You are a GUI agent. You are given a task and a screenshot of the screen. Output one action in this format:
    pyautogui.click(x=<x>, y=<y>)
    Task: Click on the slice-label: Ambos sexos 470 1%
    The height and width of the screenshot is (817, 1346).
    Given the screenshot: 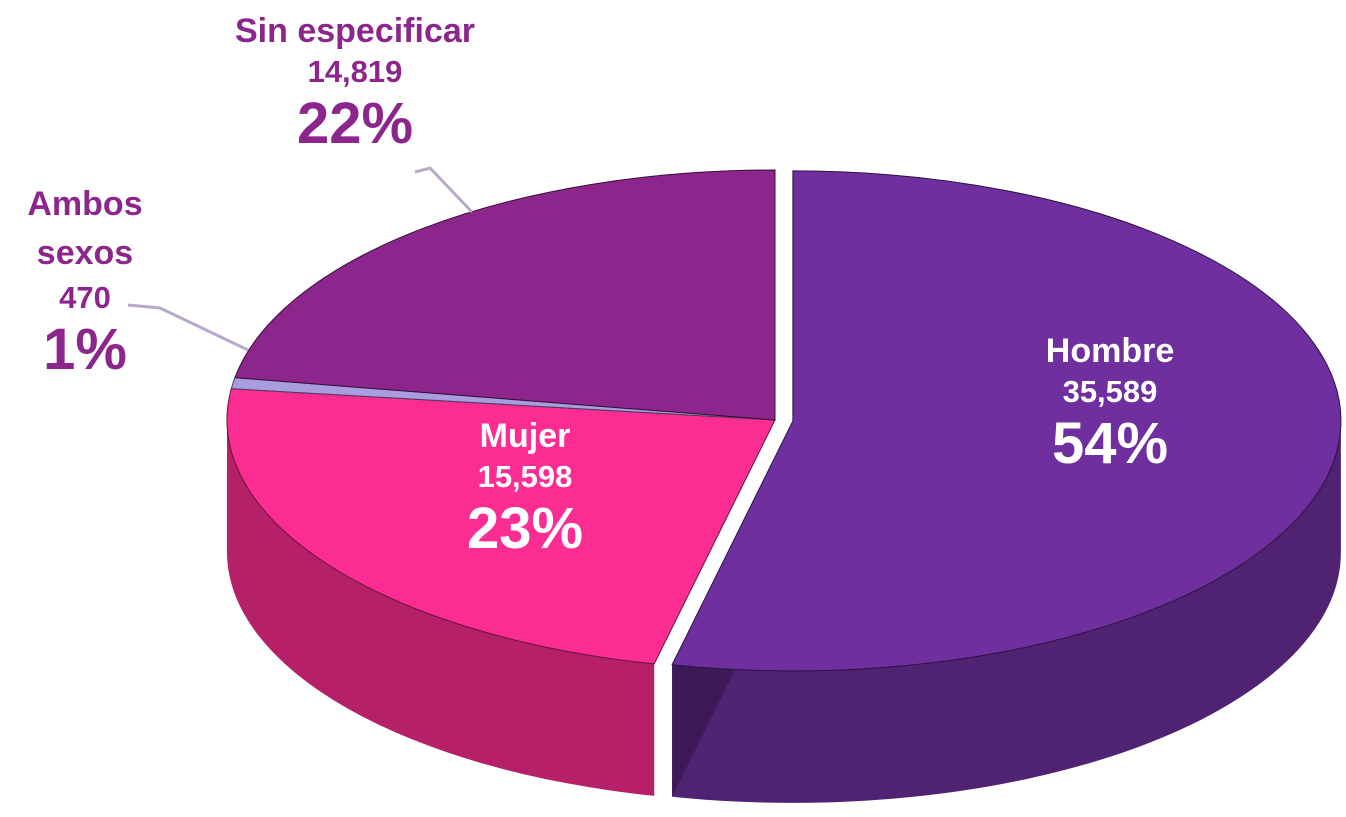 What is the action you would take?
    pyautogui.click(x=85, y=282)
    